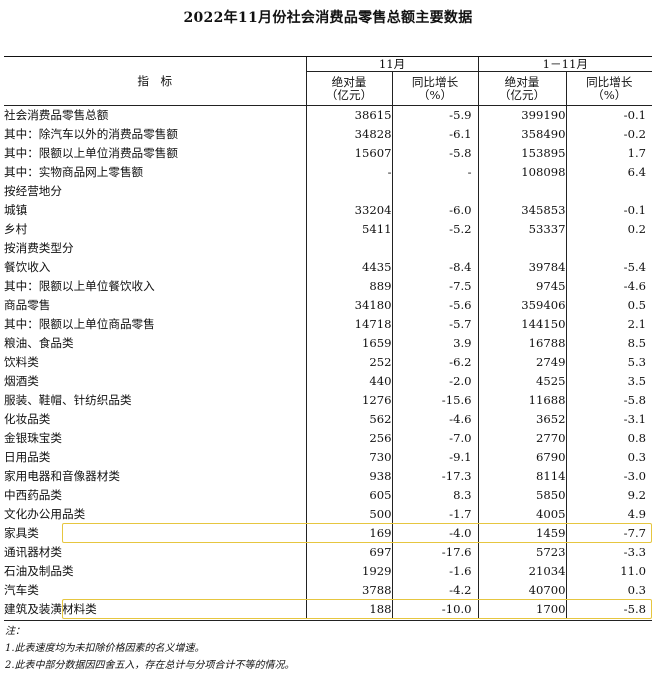 This screenshot has width=656, height=674. I want to click on nov-yoy-growth: -5.9, so click(435, 115).